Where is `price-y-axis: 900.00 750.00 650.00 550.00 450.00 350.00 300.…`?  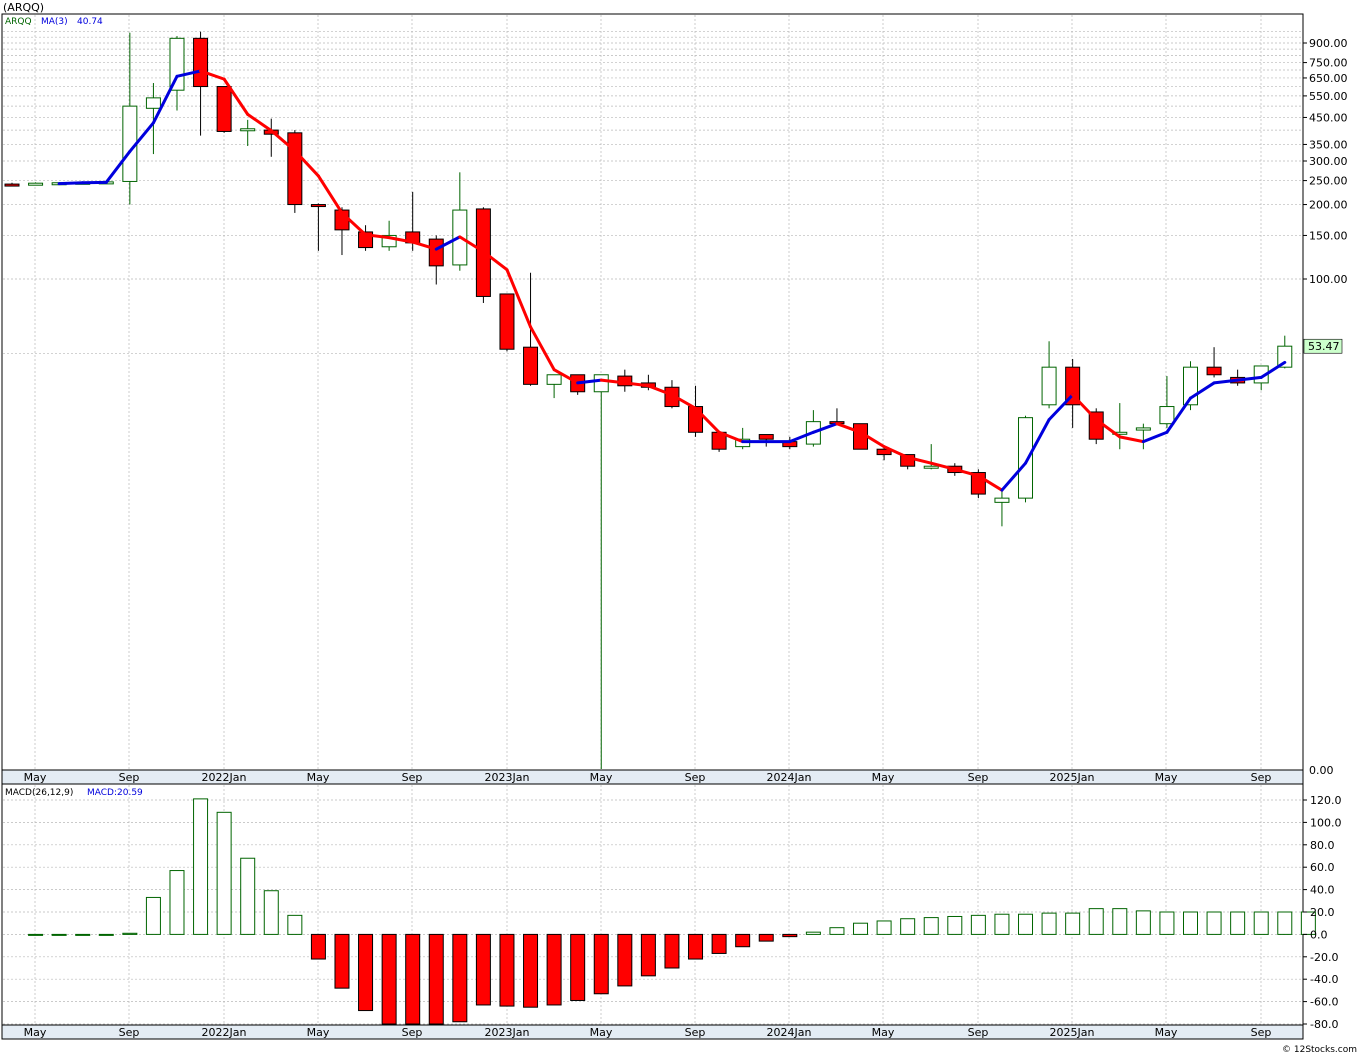
price-y-axis: 900.00 750.00 650.00 550.00 450.00 350.00 300.… is located at coordinates (1325, 161).